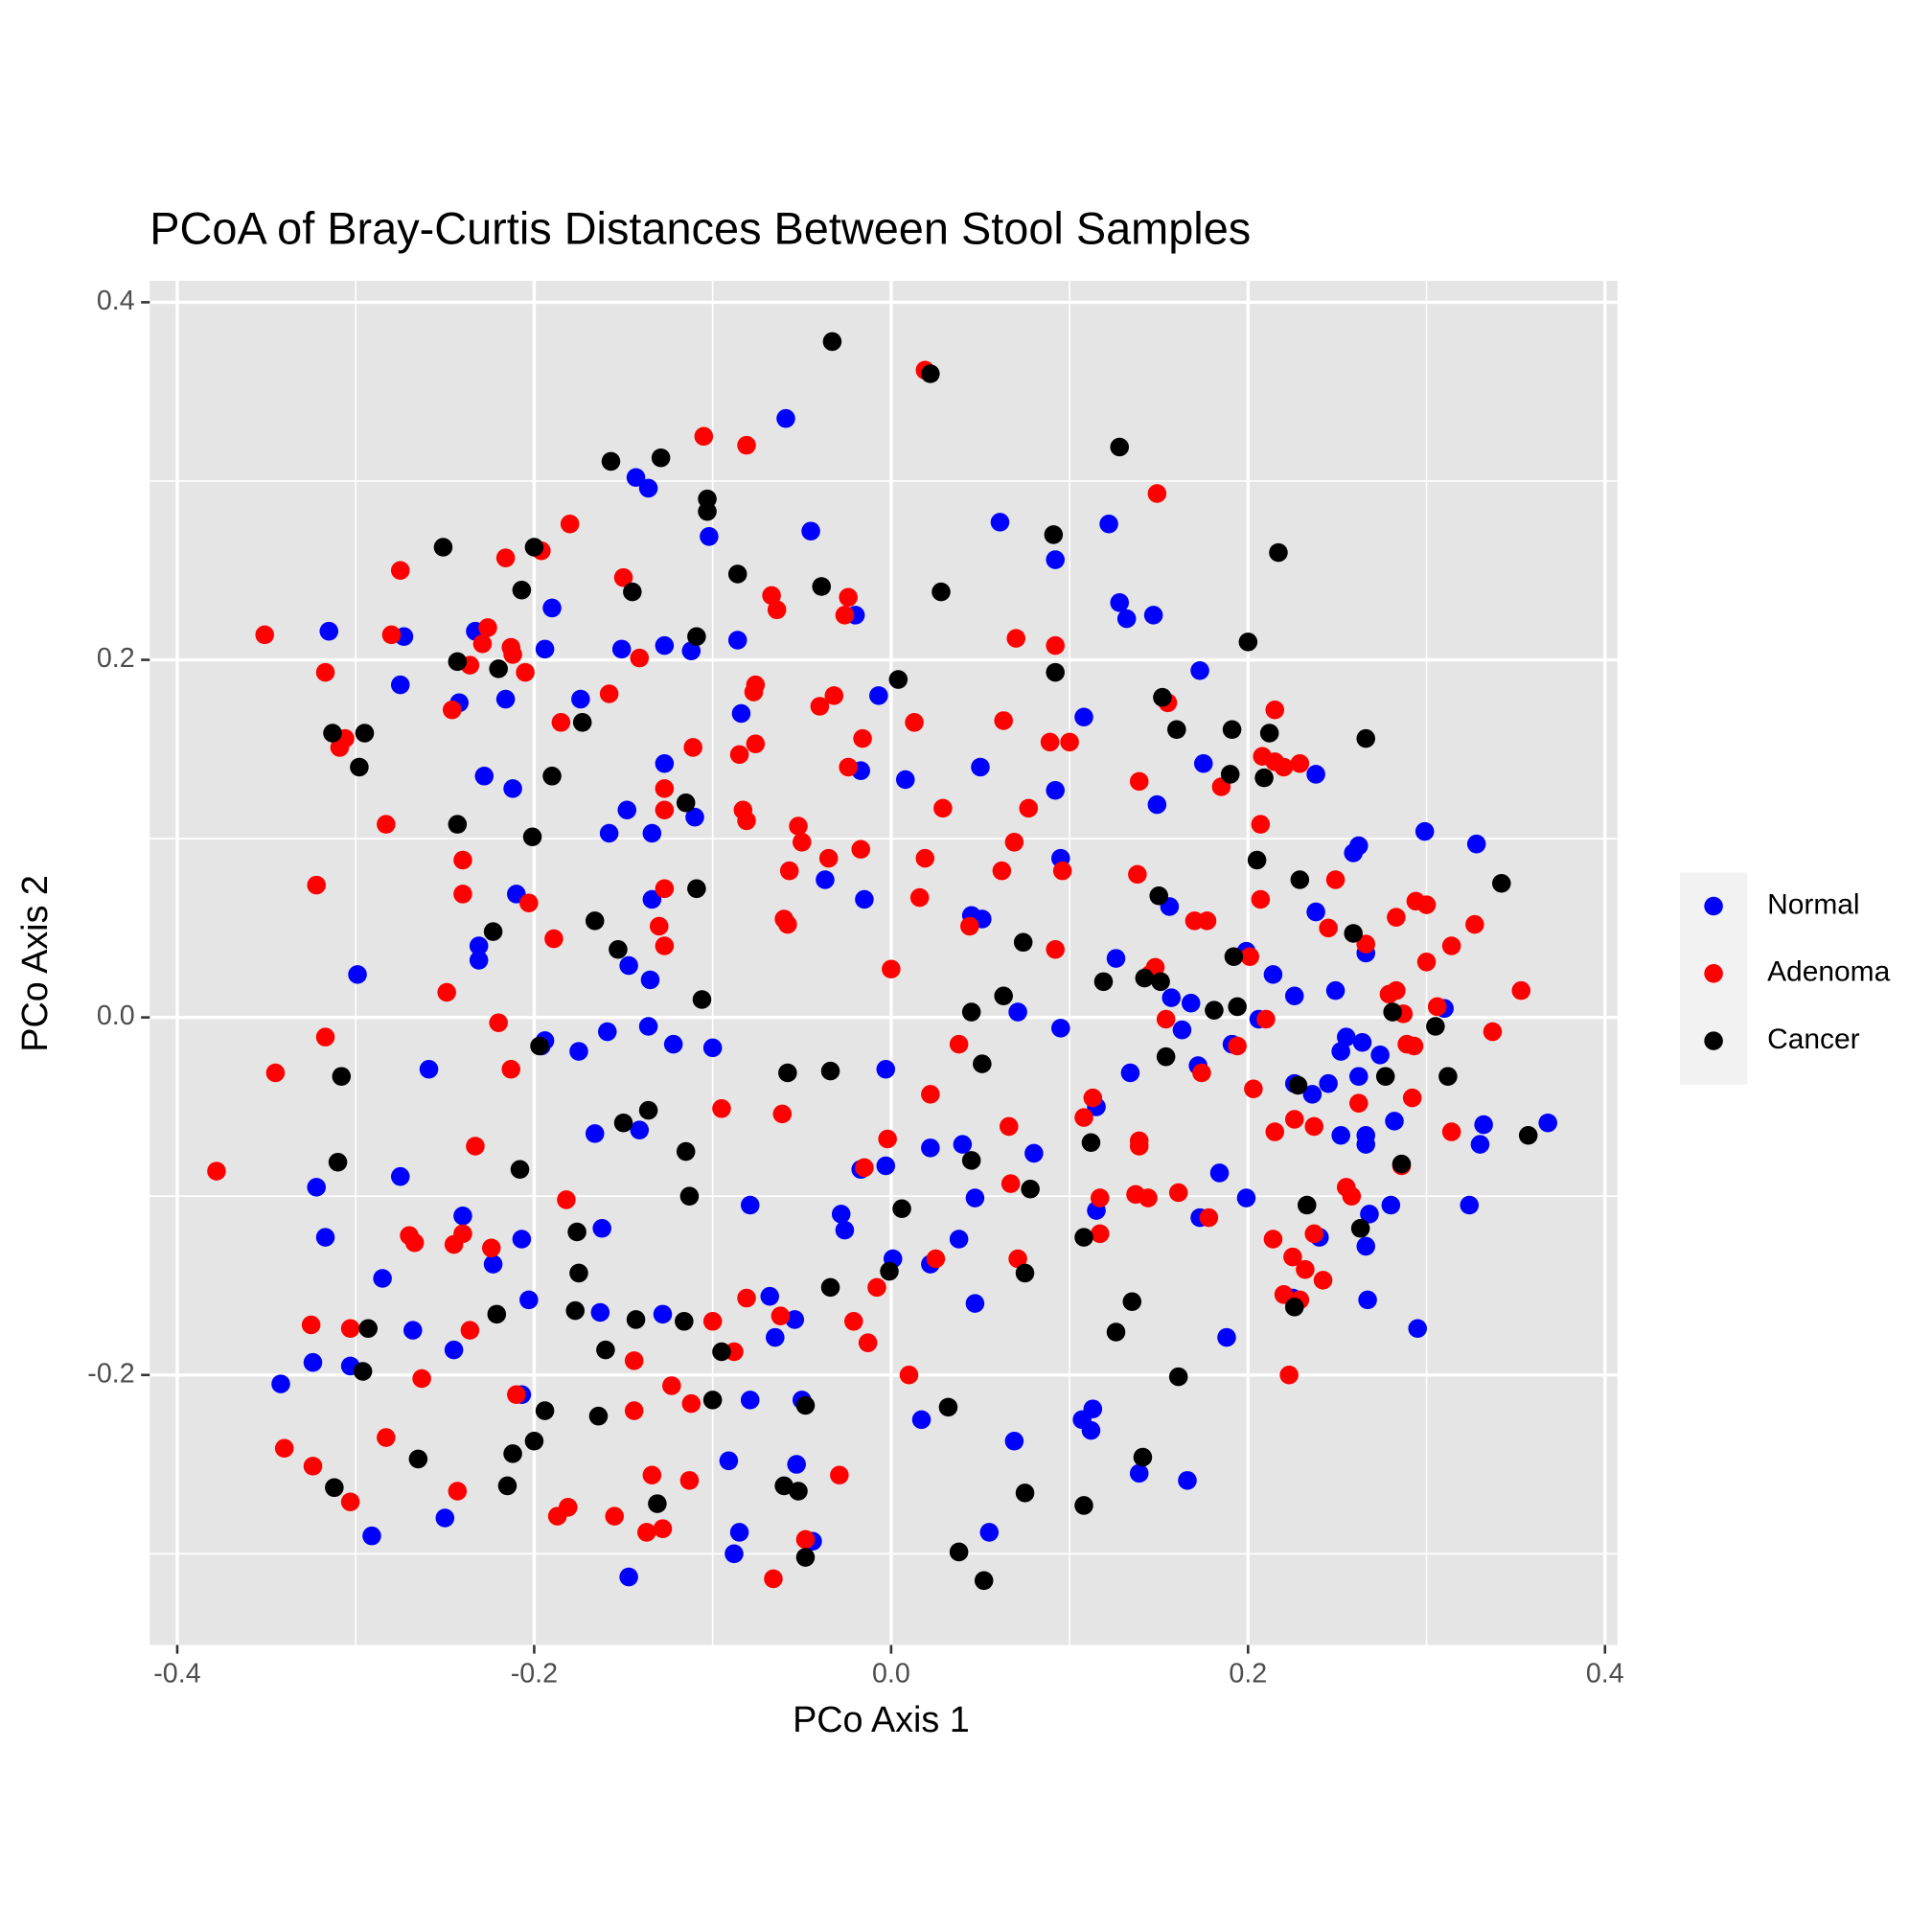  Describe the element at coordinates (1829, 972) in the screenshot. I see `legend-label: Adenoma` at that location.